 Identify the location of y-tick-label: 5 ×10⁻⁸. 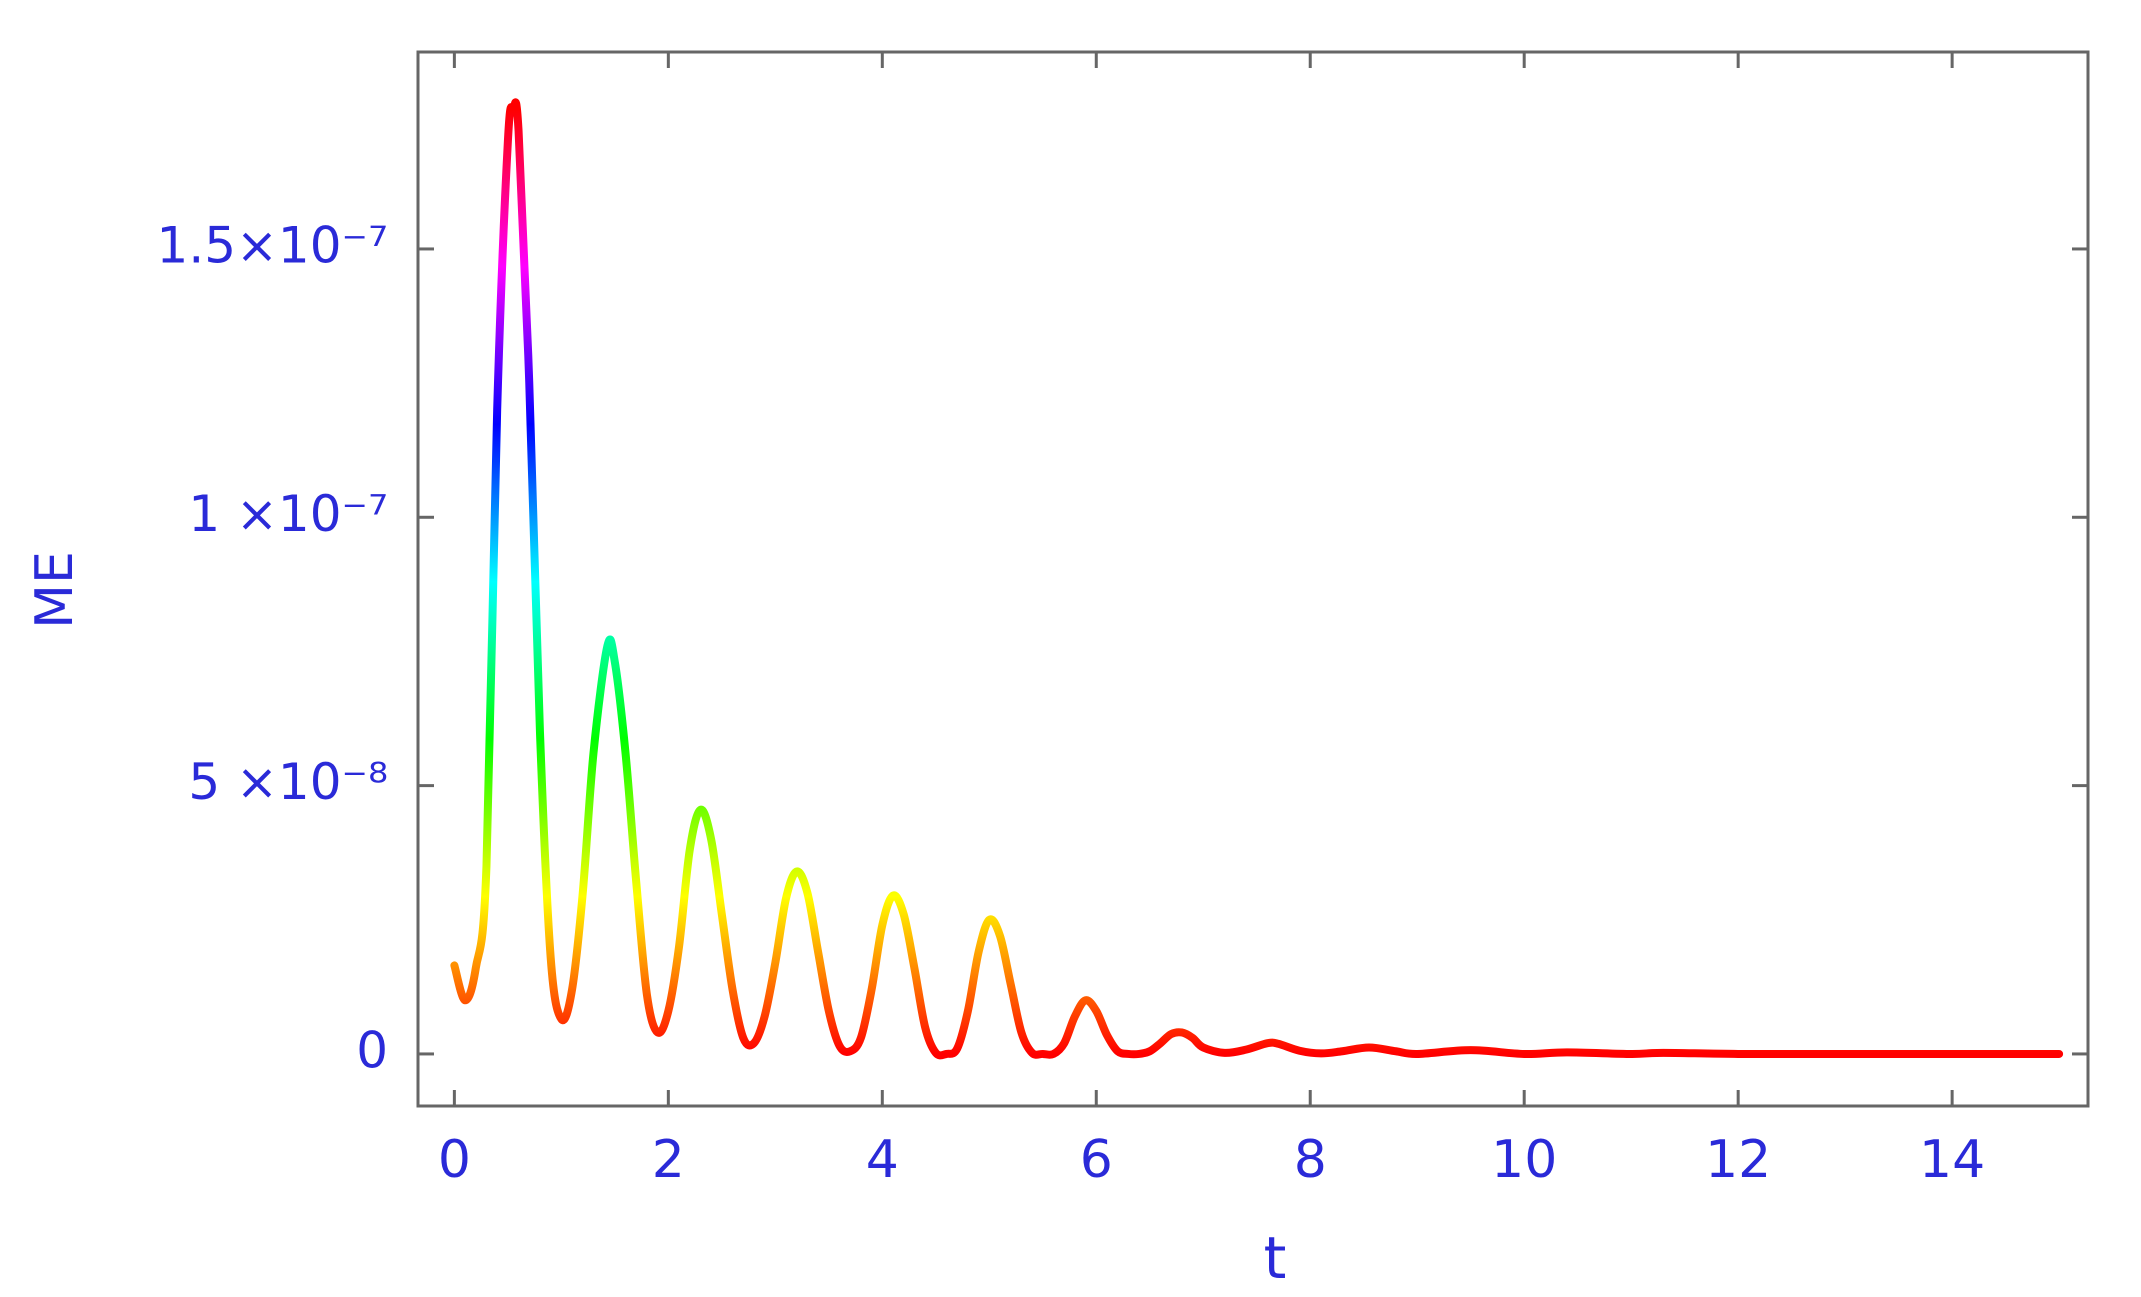
(288, 782).